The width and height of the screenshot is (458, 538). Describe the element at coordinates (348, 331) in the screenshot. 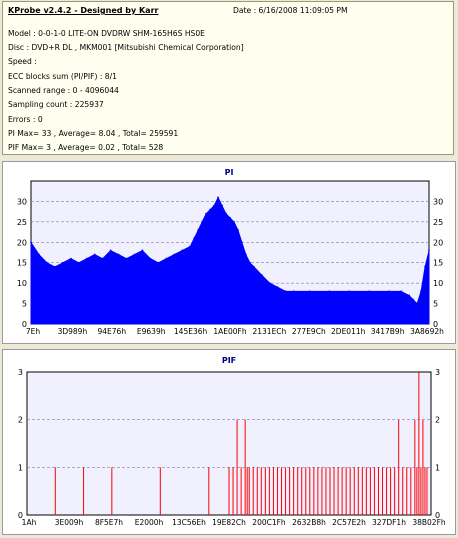

I see `pi-xtick-label: 2DE011h` at that location.